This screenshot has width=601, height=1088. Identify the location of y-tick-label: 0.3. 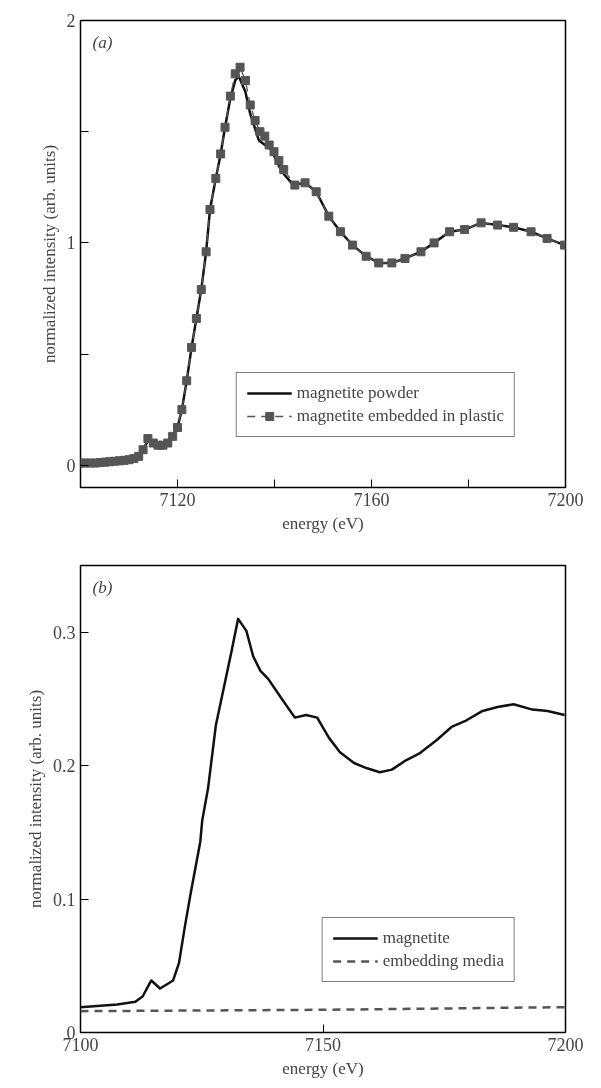
(64, 632).